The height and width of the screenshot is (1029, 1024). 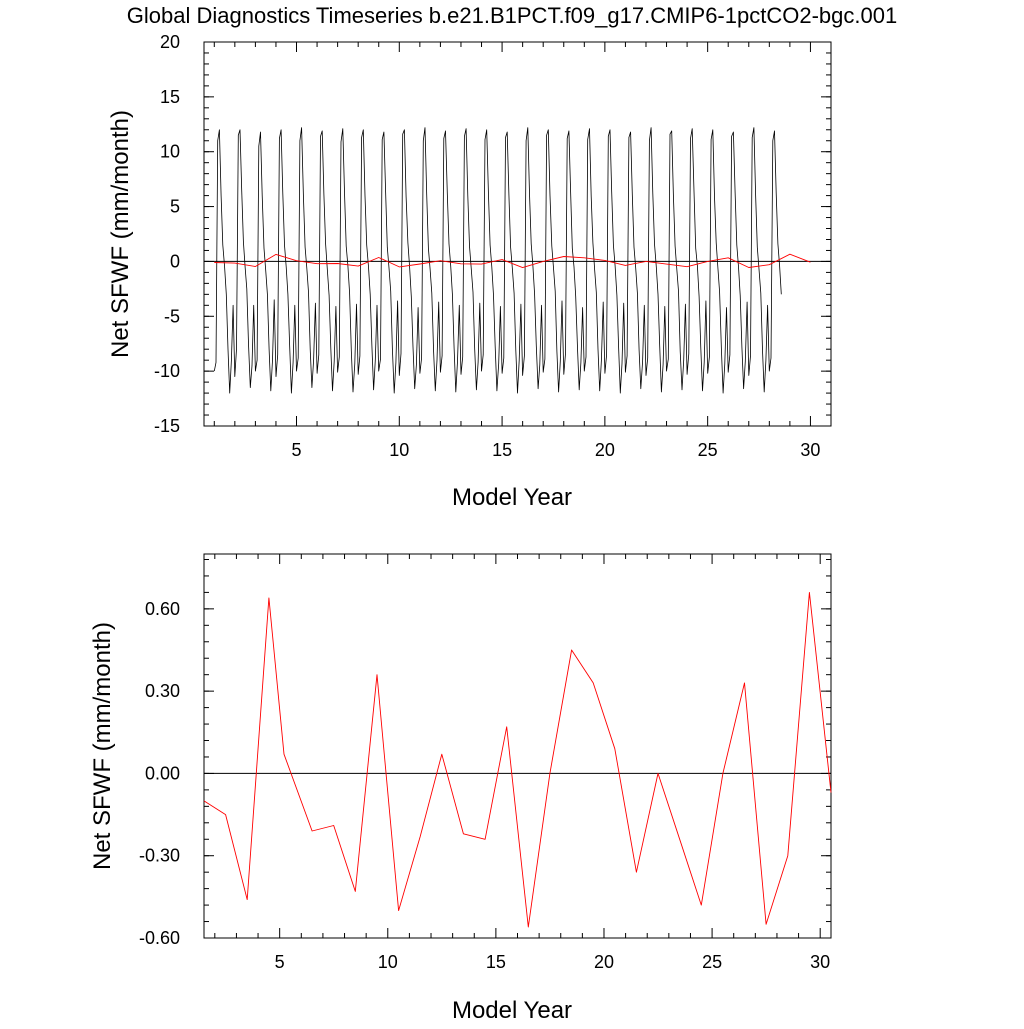 What do you see at coordinates (170, 97) in the screenshot?
I see `top-y-tick-label: 15` at bounding box center [170, 97].